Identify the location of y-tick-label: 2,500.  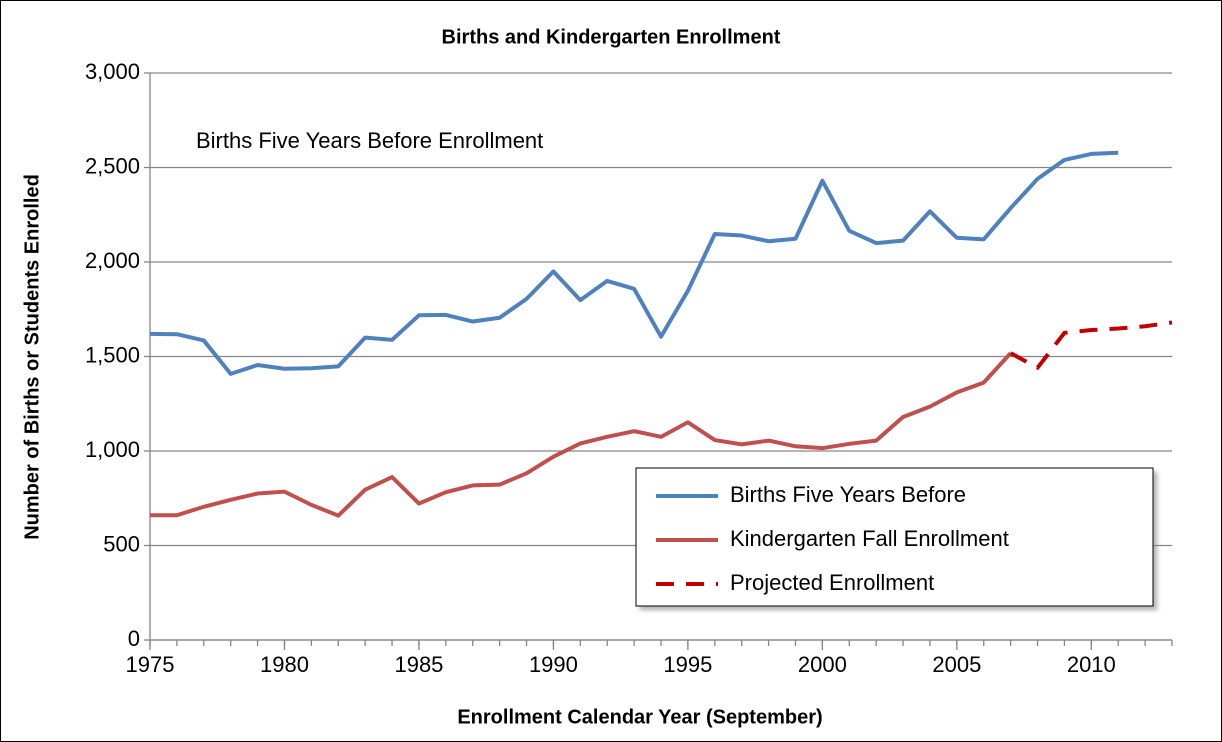
(112, 165).